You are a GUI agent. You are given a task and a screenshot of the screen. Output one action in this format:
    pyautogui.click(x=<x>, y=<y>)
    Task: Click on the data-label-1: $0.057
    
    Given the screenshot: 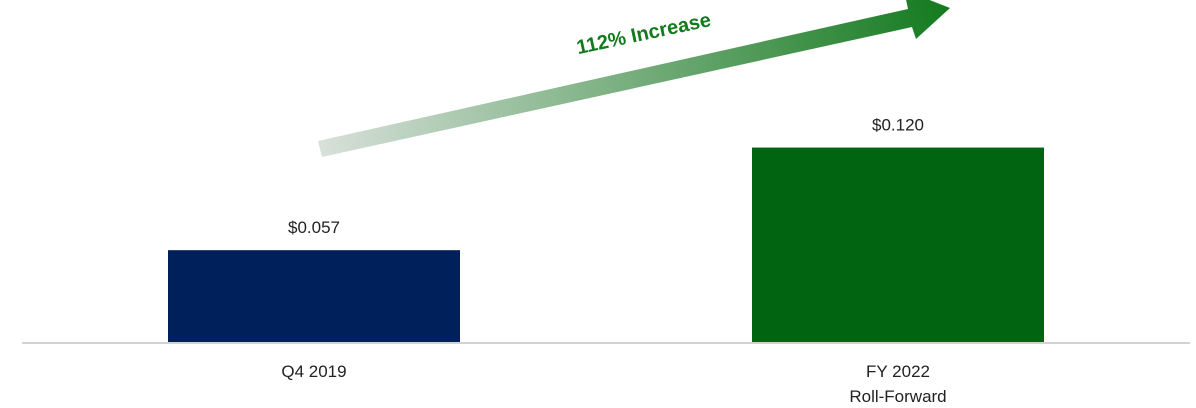 What is the action you would take?
    pyautogui.click(x=314, y=227)
    